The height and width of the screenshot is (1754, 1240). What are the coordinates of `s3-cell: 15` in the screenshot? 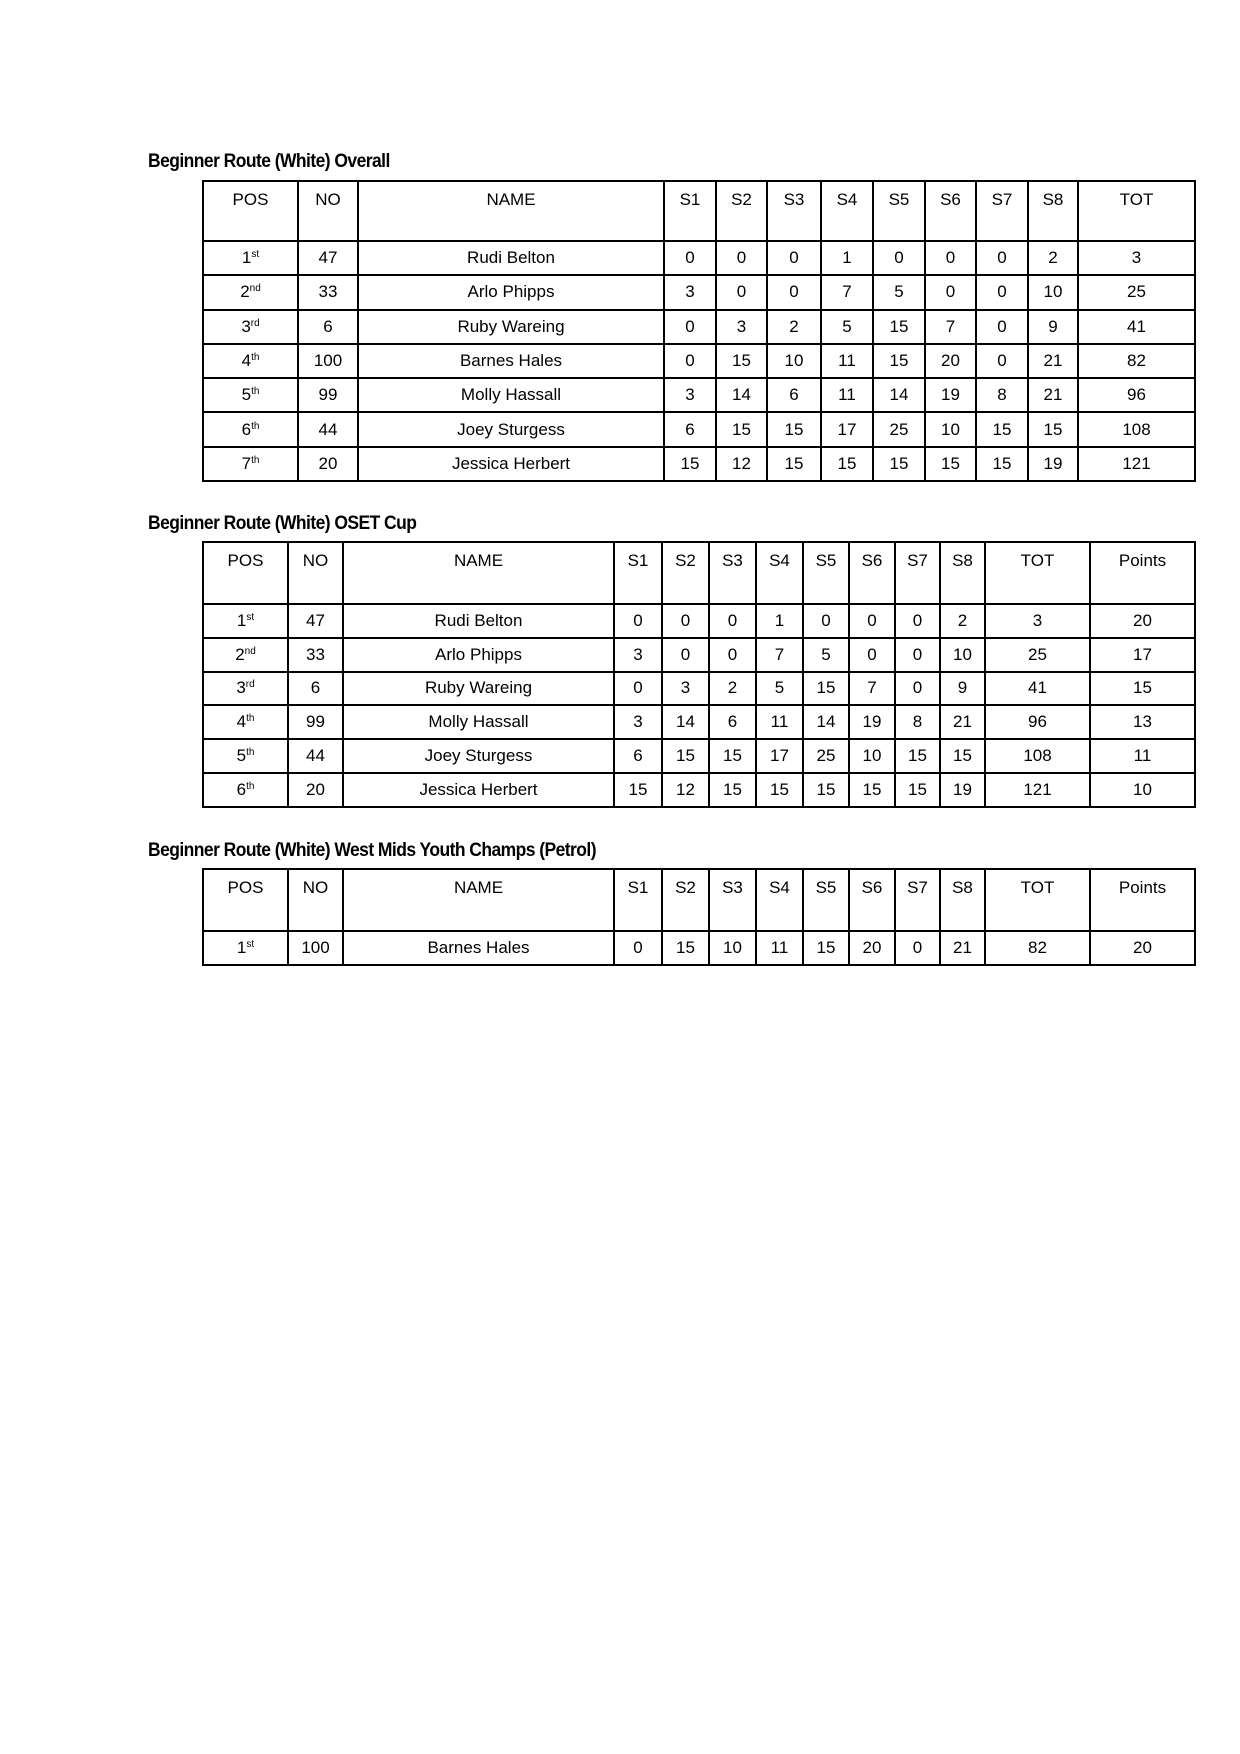 It's located at (794, 429).